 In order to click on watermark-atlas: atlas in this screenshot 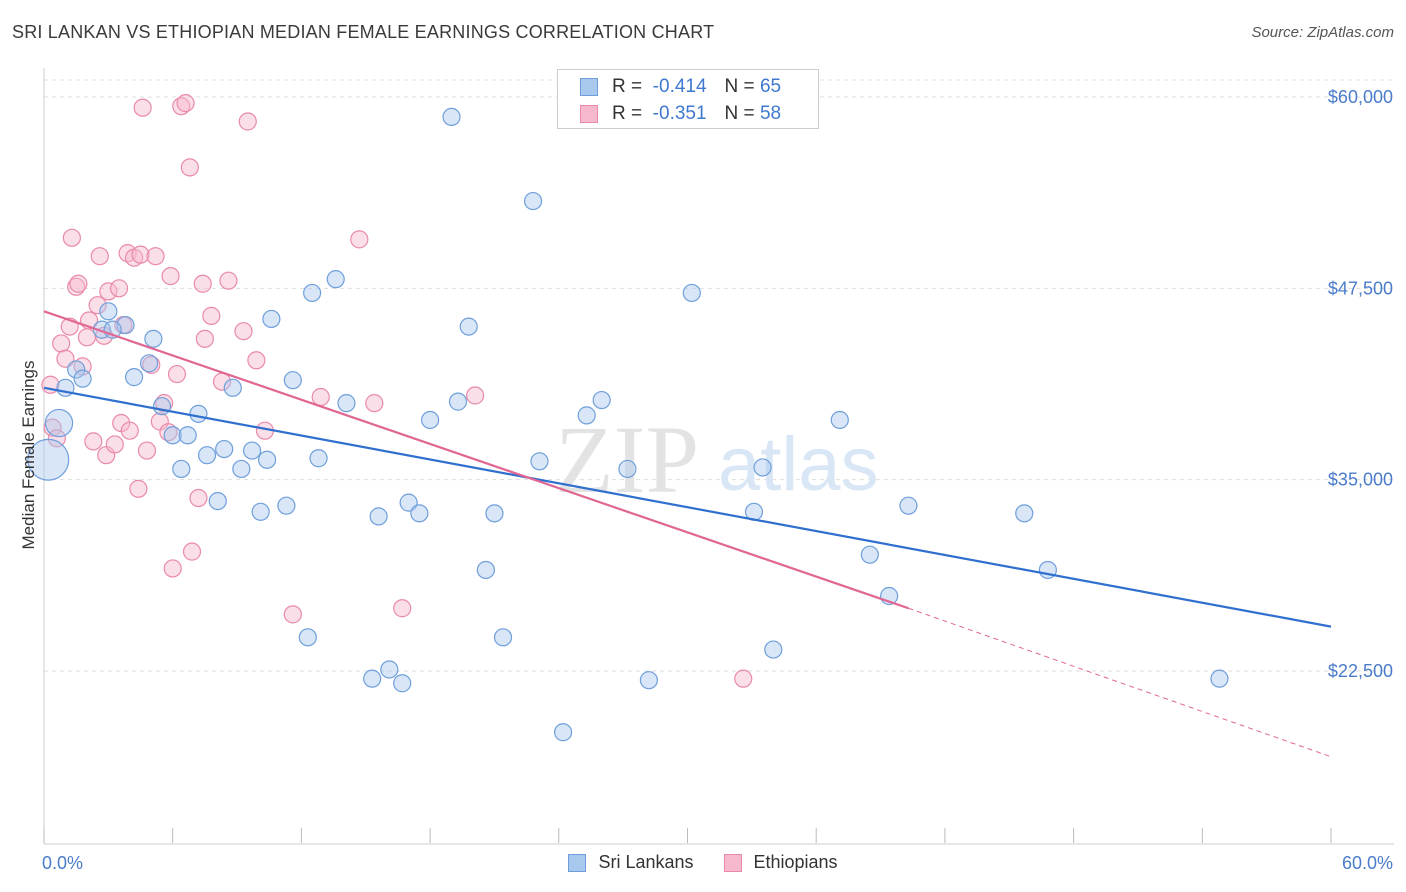, I will do `click(798, 464)`.